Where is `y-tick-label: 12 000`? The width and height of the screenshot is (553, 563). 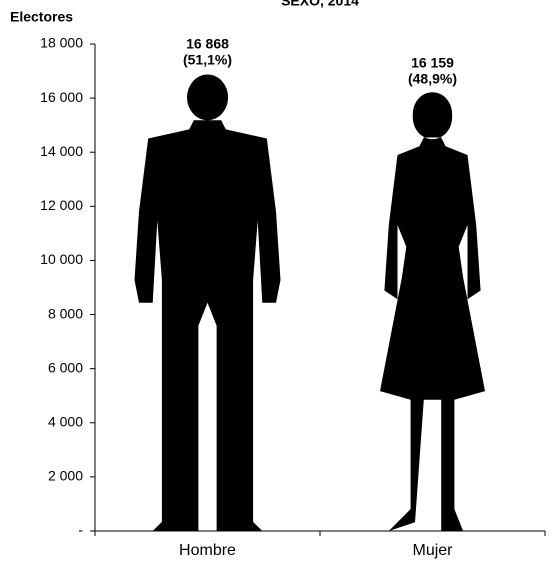
y-tick-label: 12 000 is located at coordinates (61, 205).